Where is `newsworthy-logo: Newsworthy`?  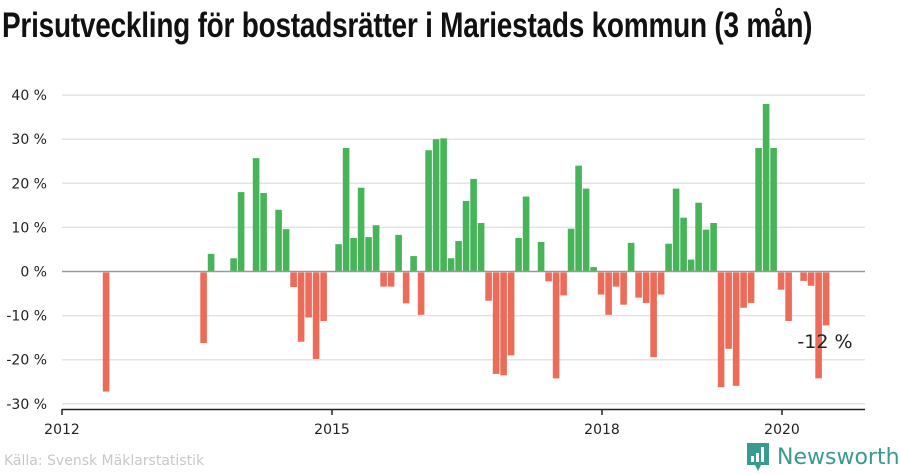
newsworthy-logo: Newsworthy is located at coordinates (822, 457).